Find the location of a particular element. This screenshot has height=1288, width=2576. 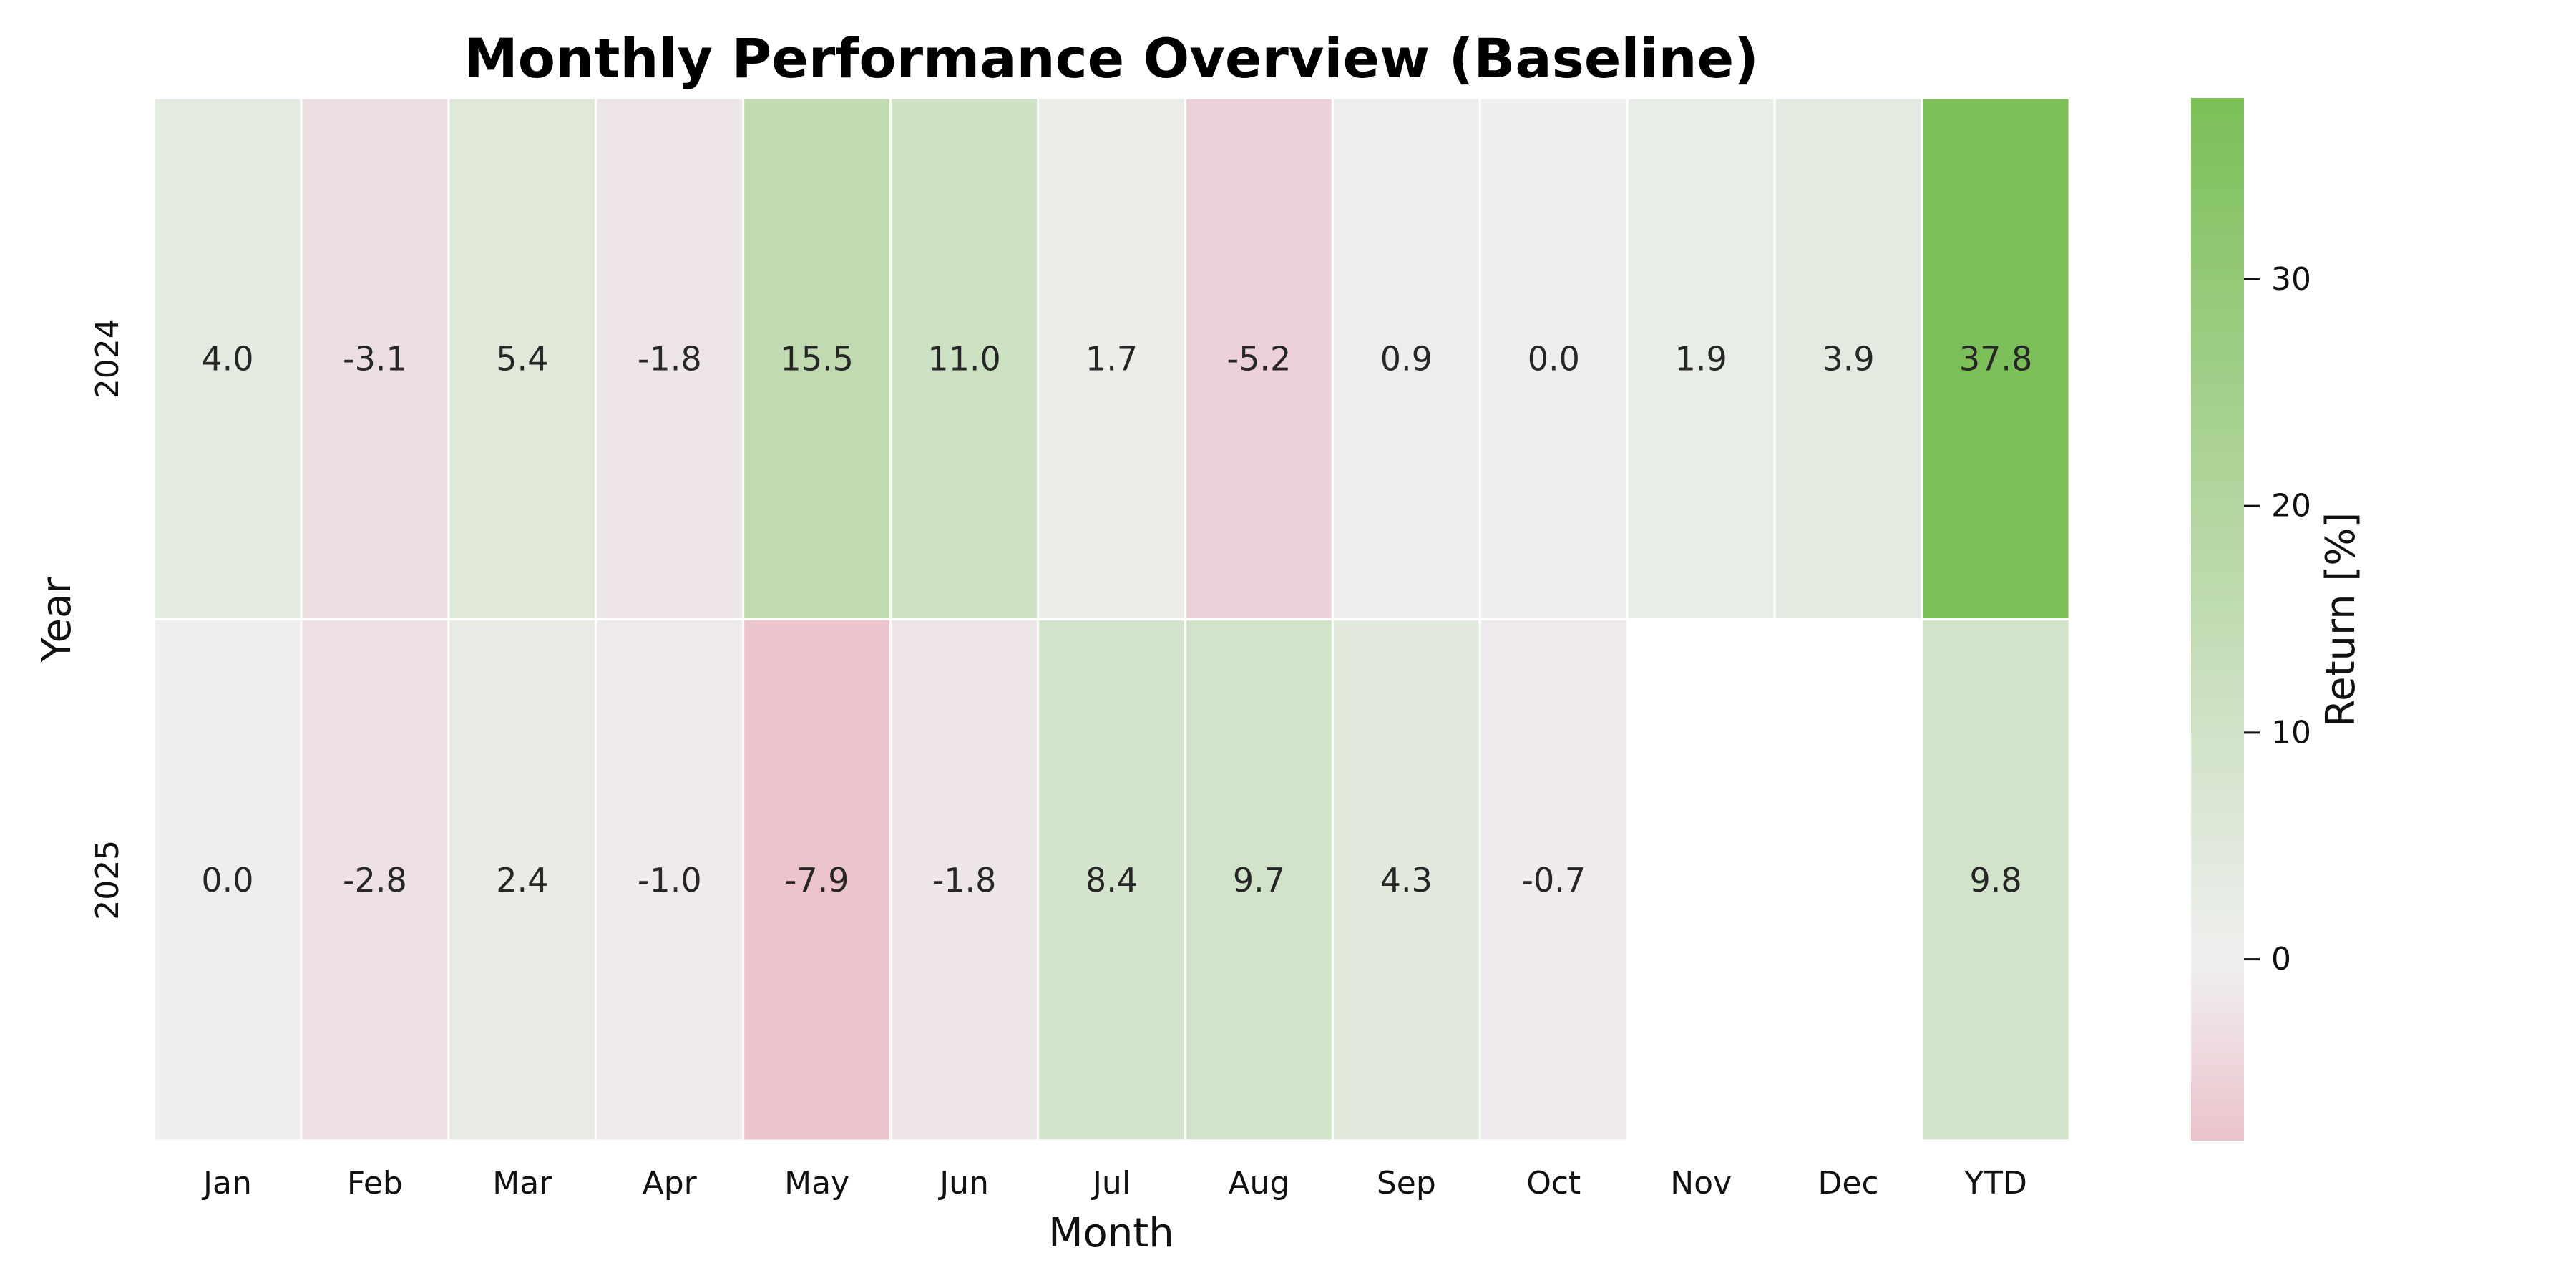

colorbar-tick-label: 20 is located at coordinates (2291, 506).